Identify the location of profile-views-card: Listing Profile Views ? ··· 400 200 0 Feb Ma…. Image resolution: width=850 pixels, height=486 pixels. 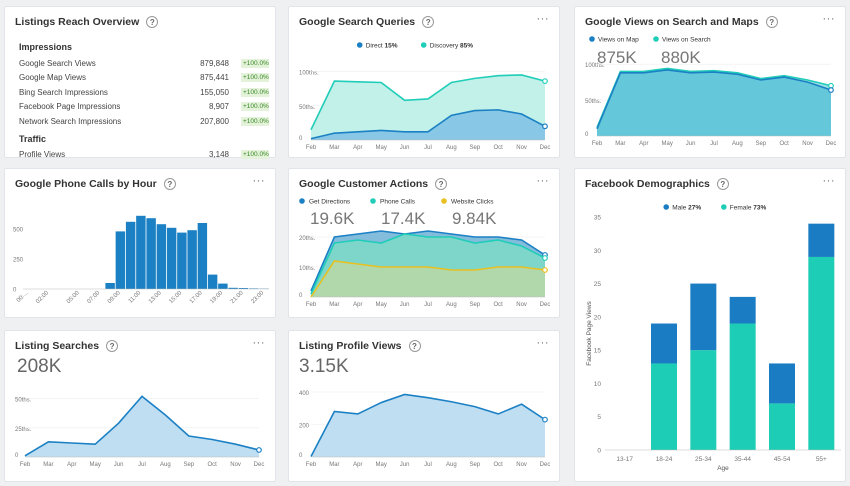
(424, 406).